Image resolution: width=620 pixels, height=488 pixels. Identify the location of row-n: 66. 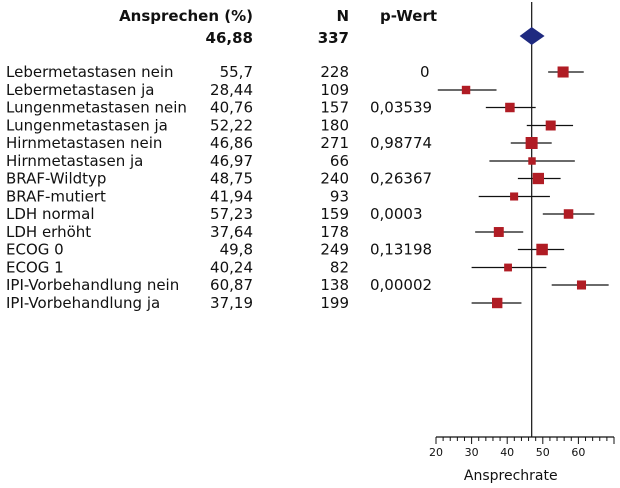
(339, 161).